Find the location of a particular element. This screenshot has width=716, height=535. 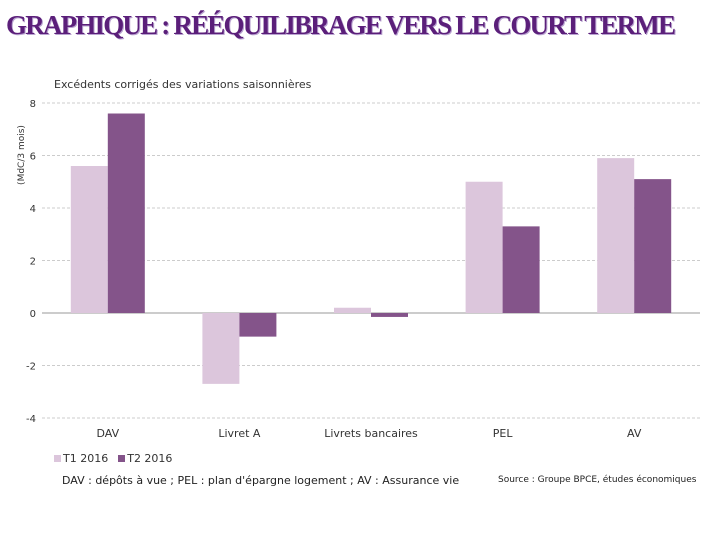

legend-label: T2 2016 is located at coordinates (150, 458).